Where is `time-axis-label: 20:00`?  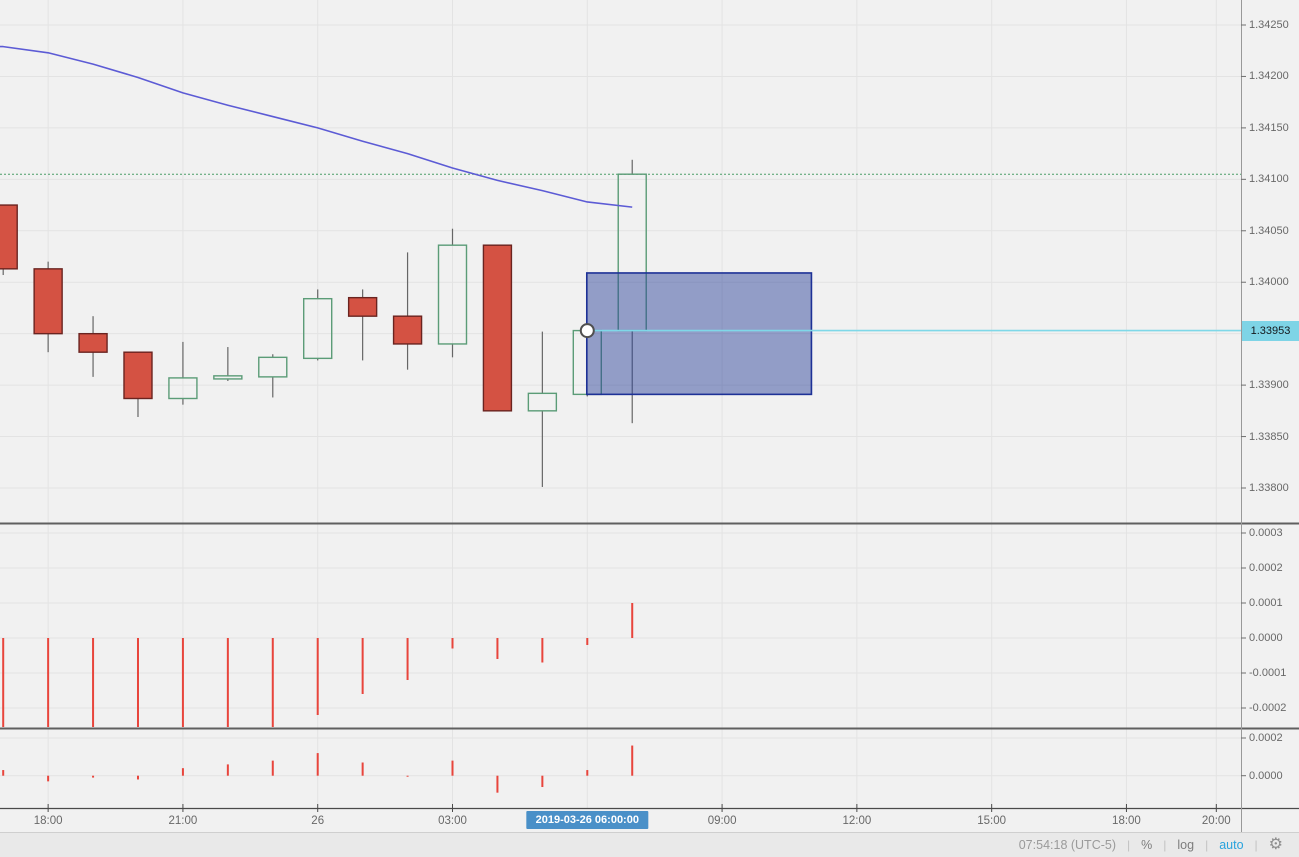 time-axis-label: 20:00 is located at coordinates (1216, 821).